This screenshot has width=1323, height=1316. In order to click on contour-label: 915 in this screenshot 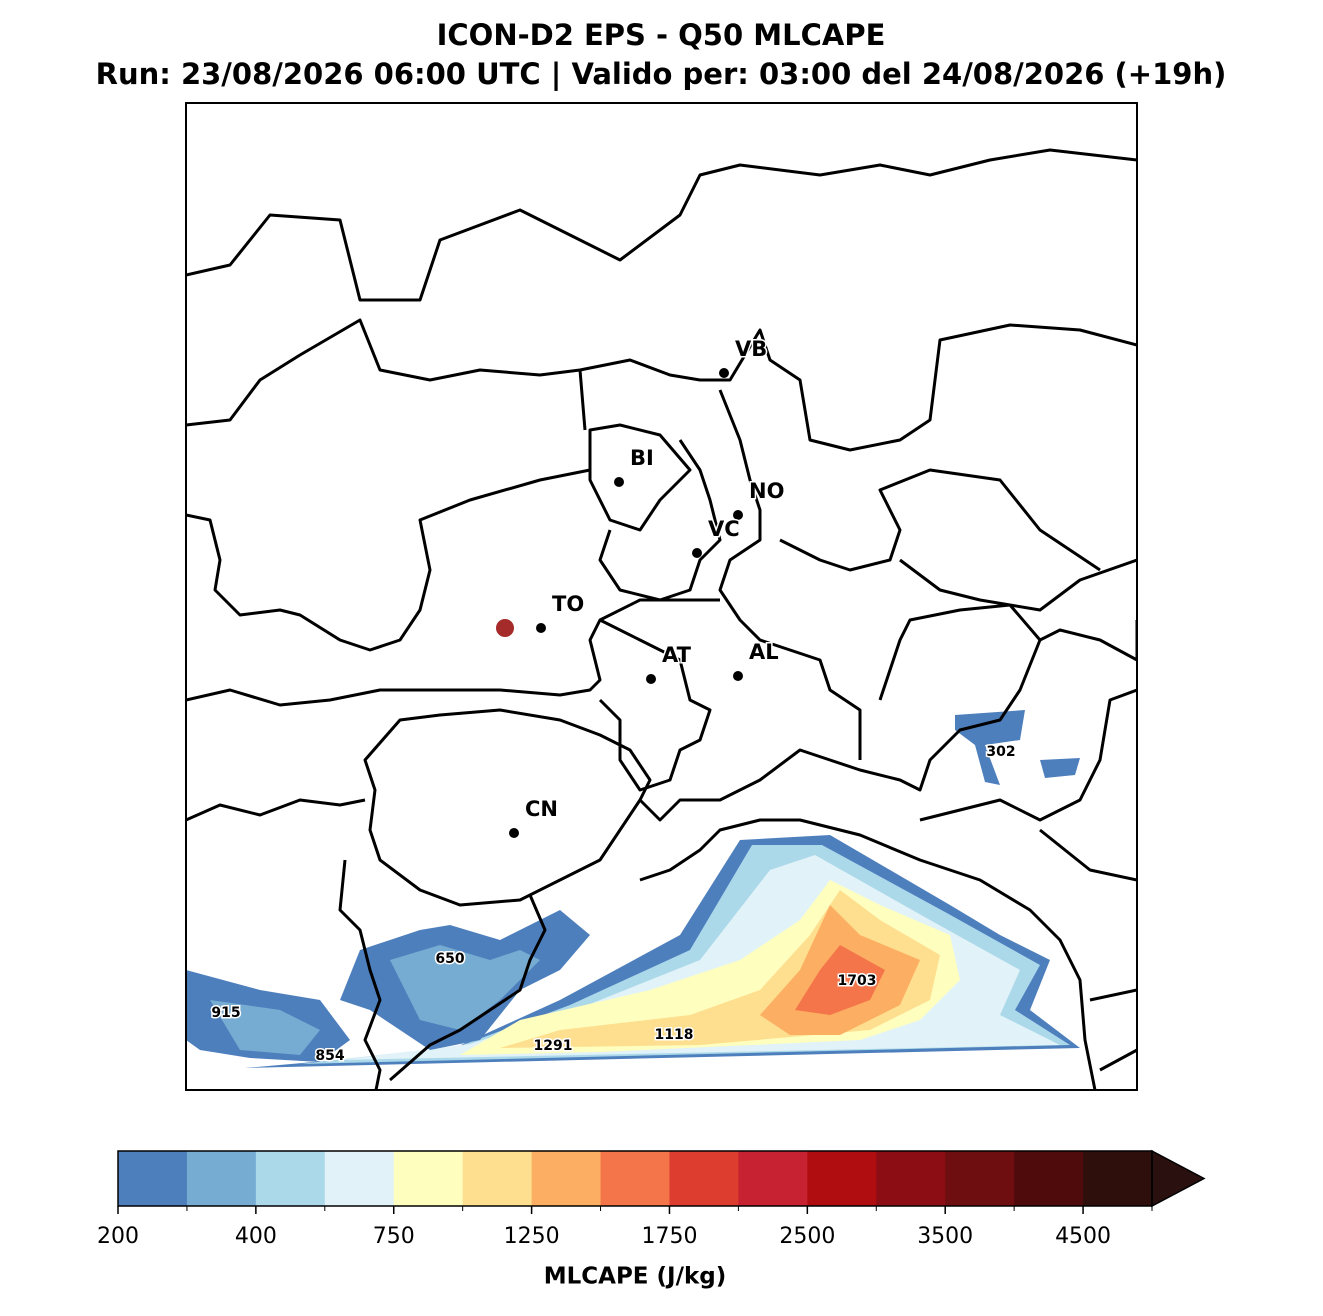, I will do `click(225, 1013)`.